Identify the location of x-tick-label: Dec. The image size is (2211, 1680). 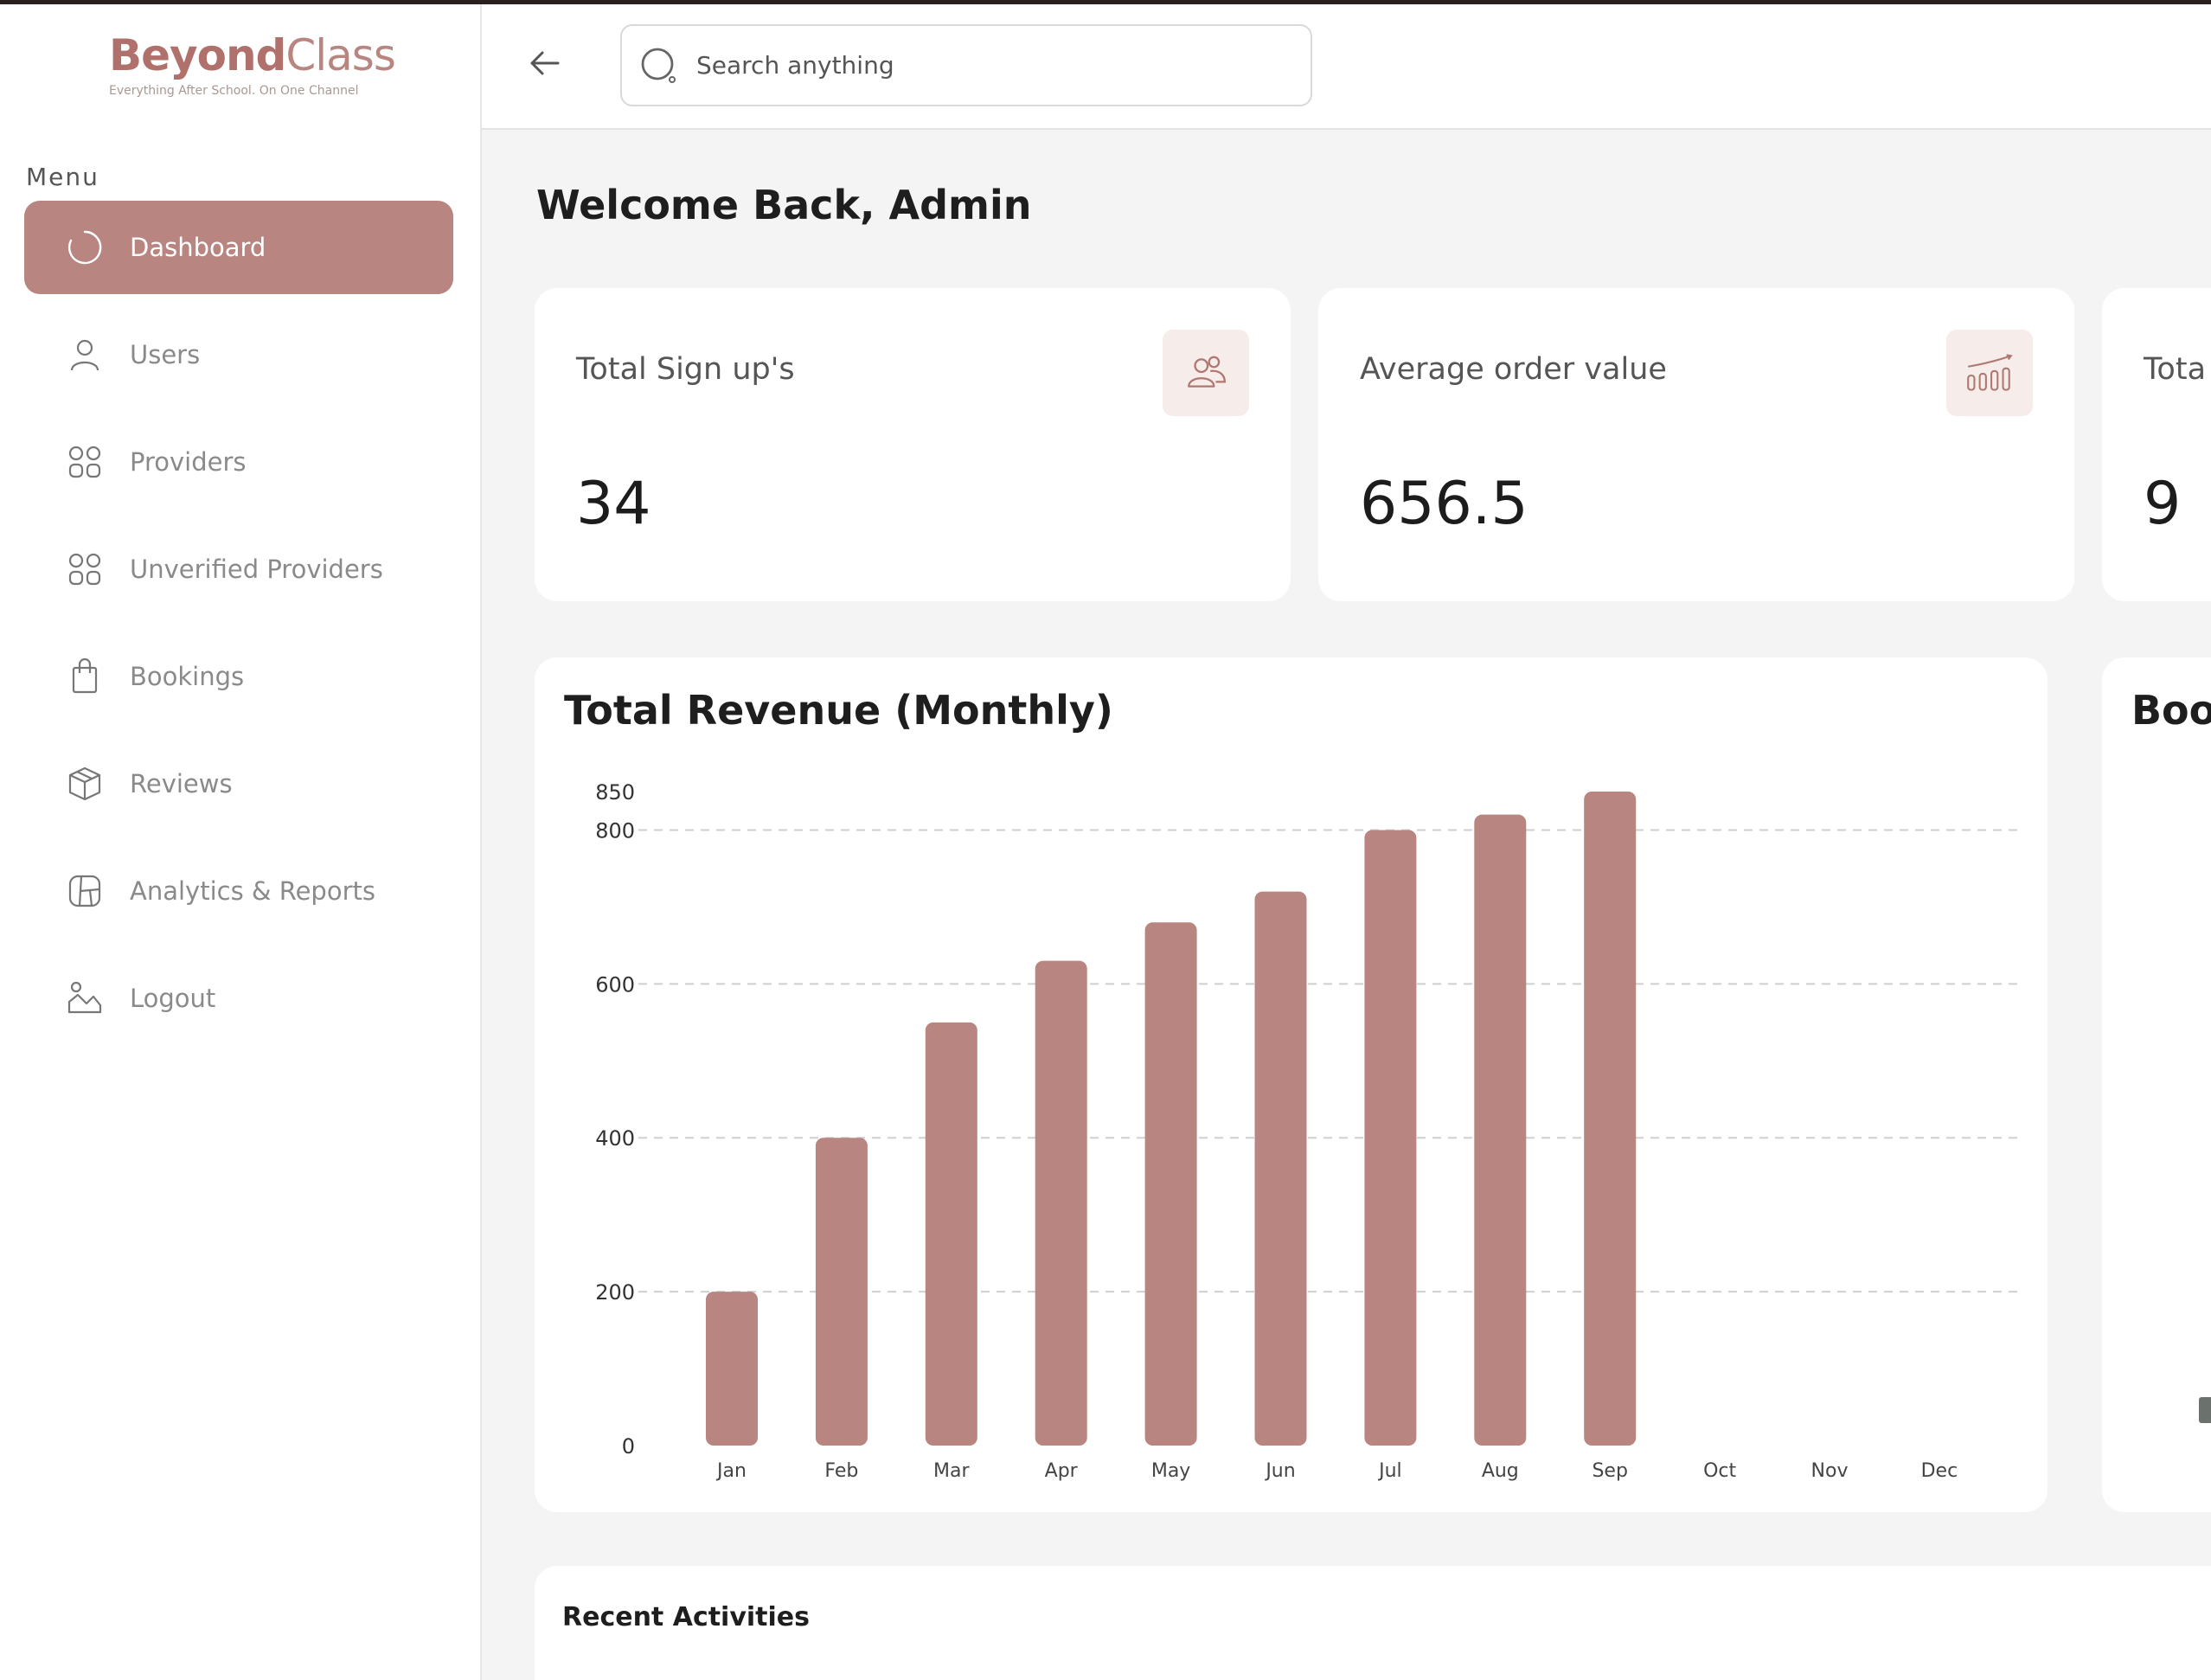
(1939, 1471).